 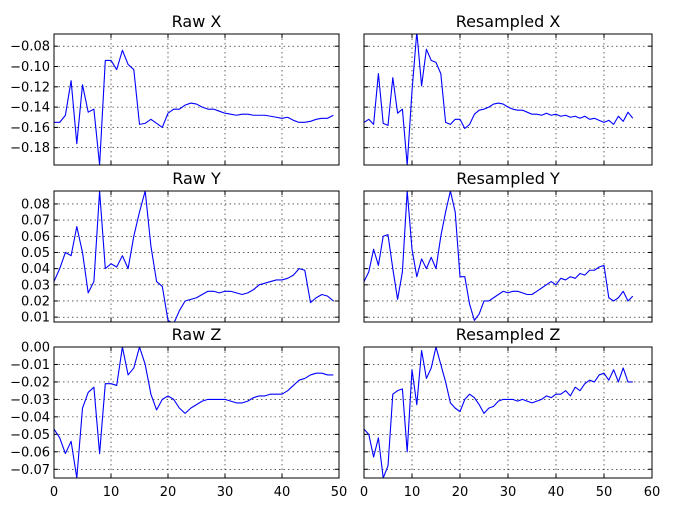 What do you see at coordinates (30, 417) in the screenshot?
I see `y-tick-label: −0.04` at bounding box center [30, 417].